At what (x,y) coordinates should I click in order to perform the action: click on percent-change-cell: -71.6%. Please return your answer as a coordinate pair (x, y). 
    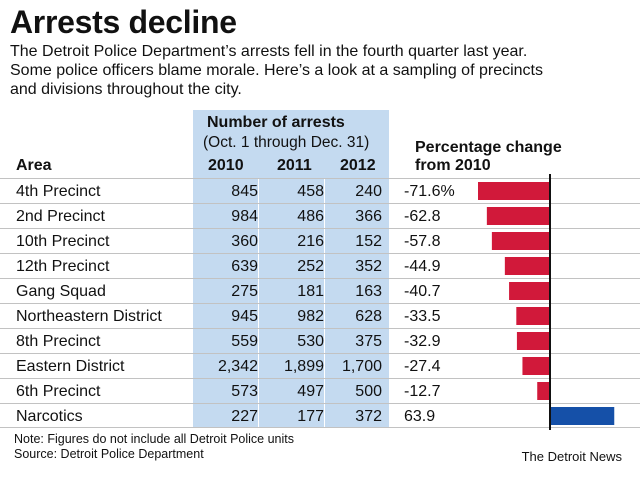
    Looking at the image, I should click on (429, 191).